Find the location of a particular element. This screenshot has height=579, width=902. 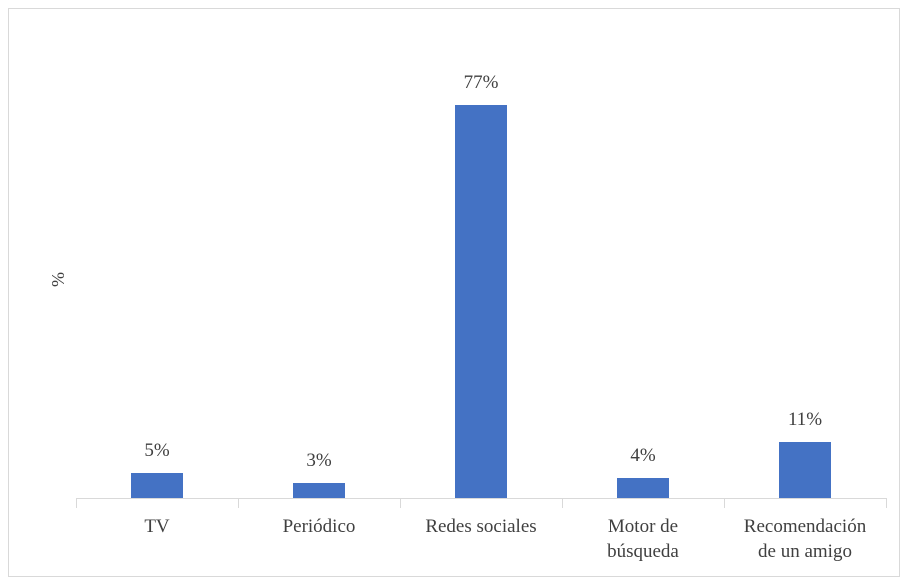

x-tick-label: TV is located at coordinates (157, 526).